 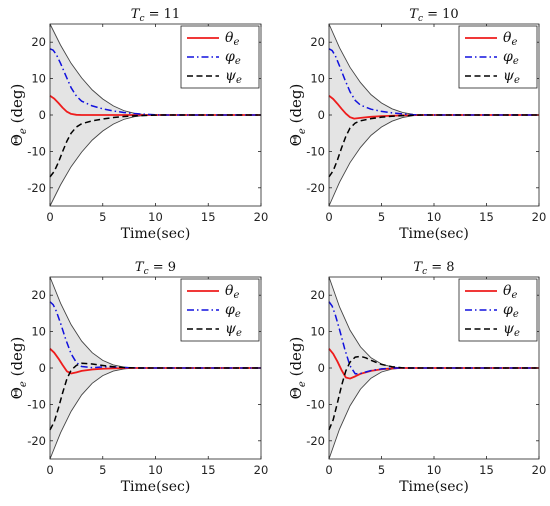 I want to click on chart-title: Tc = 10, so click(x=433, y=15).